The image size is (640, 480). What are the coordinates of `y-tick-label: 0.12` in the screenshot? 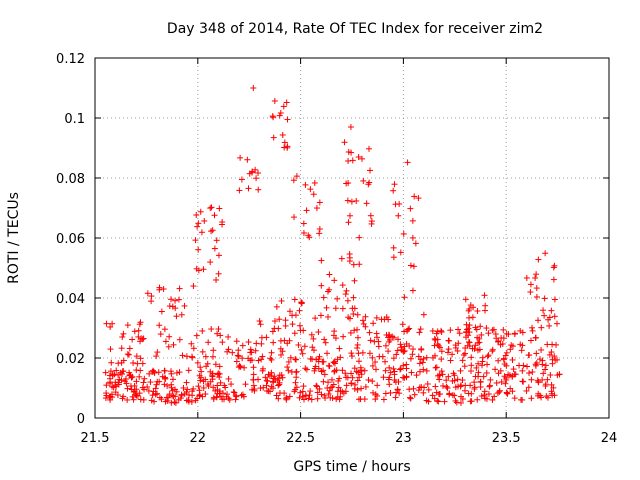 It's located at (70, 59).